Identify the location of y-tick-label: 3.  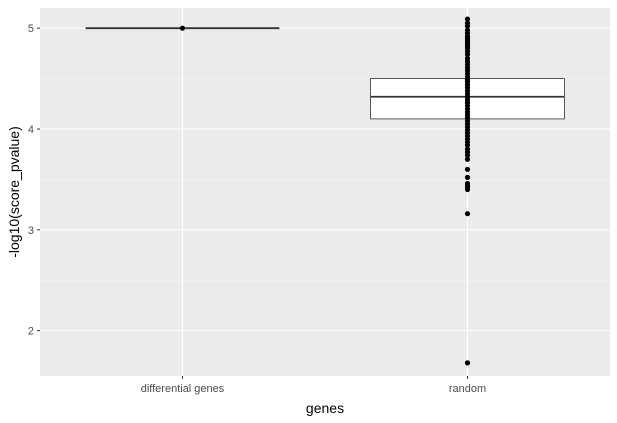
(31, 231).